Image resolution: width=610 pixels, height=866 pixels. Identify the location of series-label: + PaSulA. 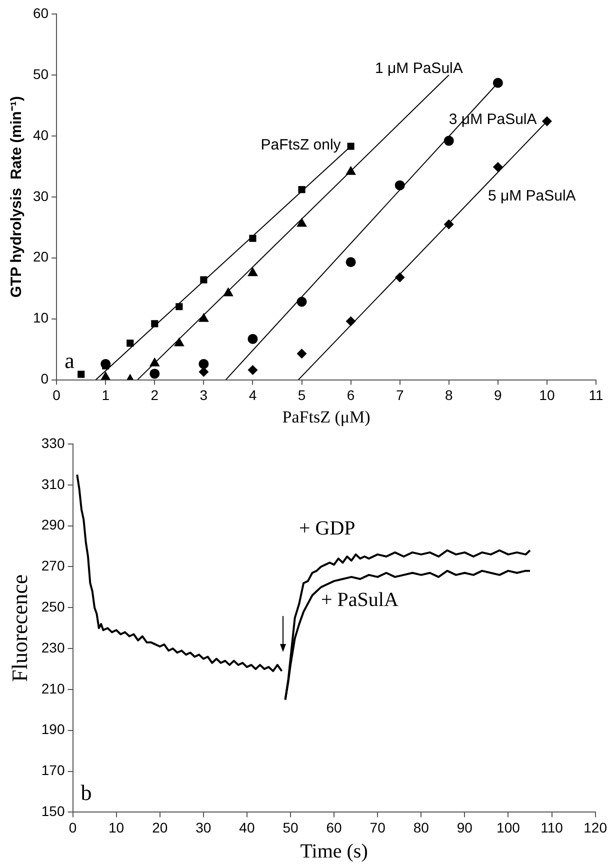
(360, 599).